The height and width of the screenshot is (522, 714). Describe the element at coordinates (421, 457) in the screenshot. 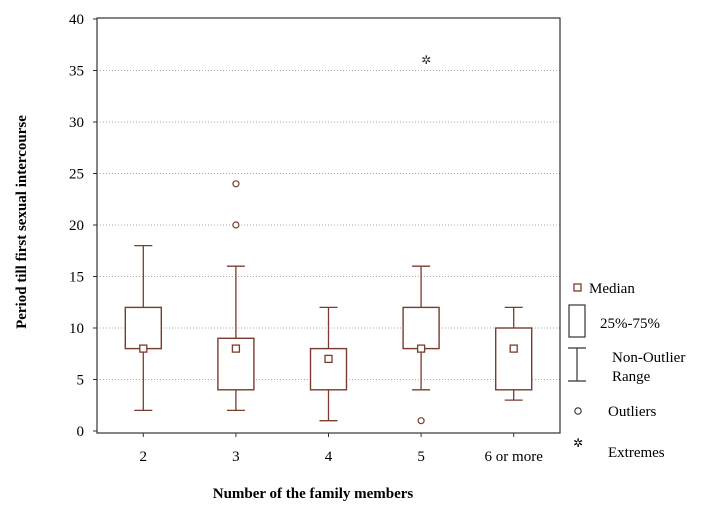

I see `x-tick-label: 5` at that location.